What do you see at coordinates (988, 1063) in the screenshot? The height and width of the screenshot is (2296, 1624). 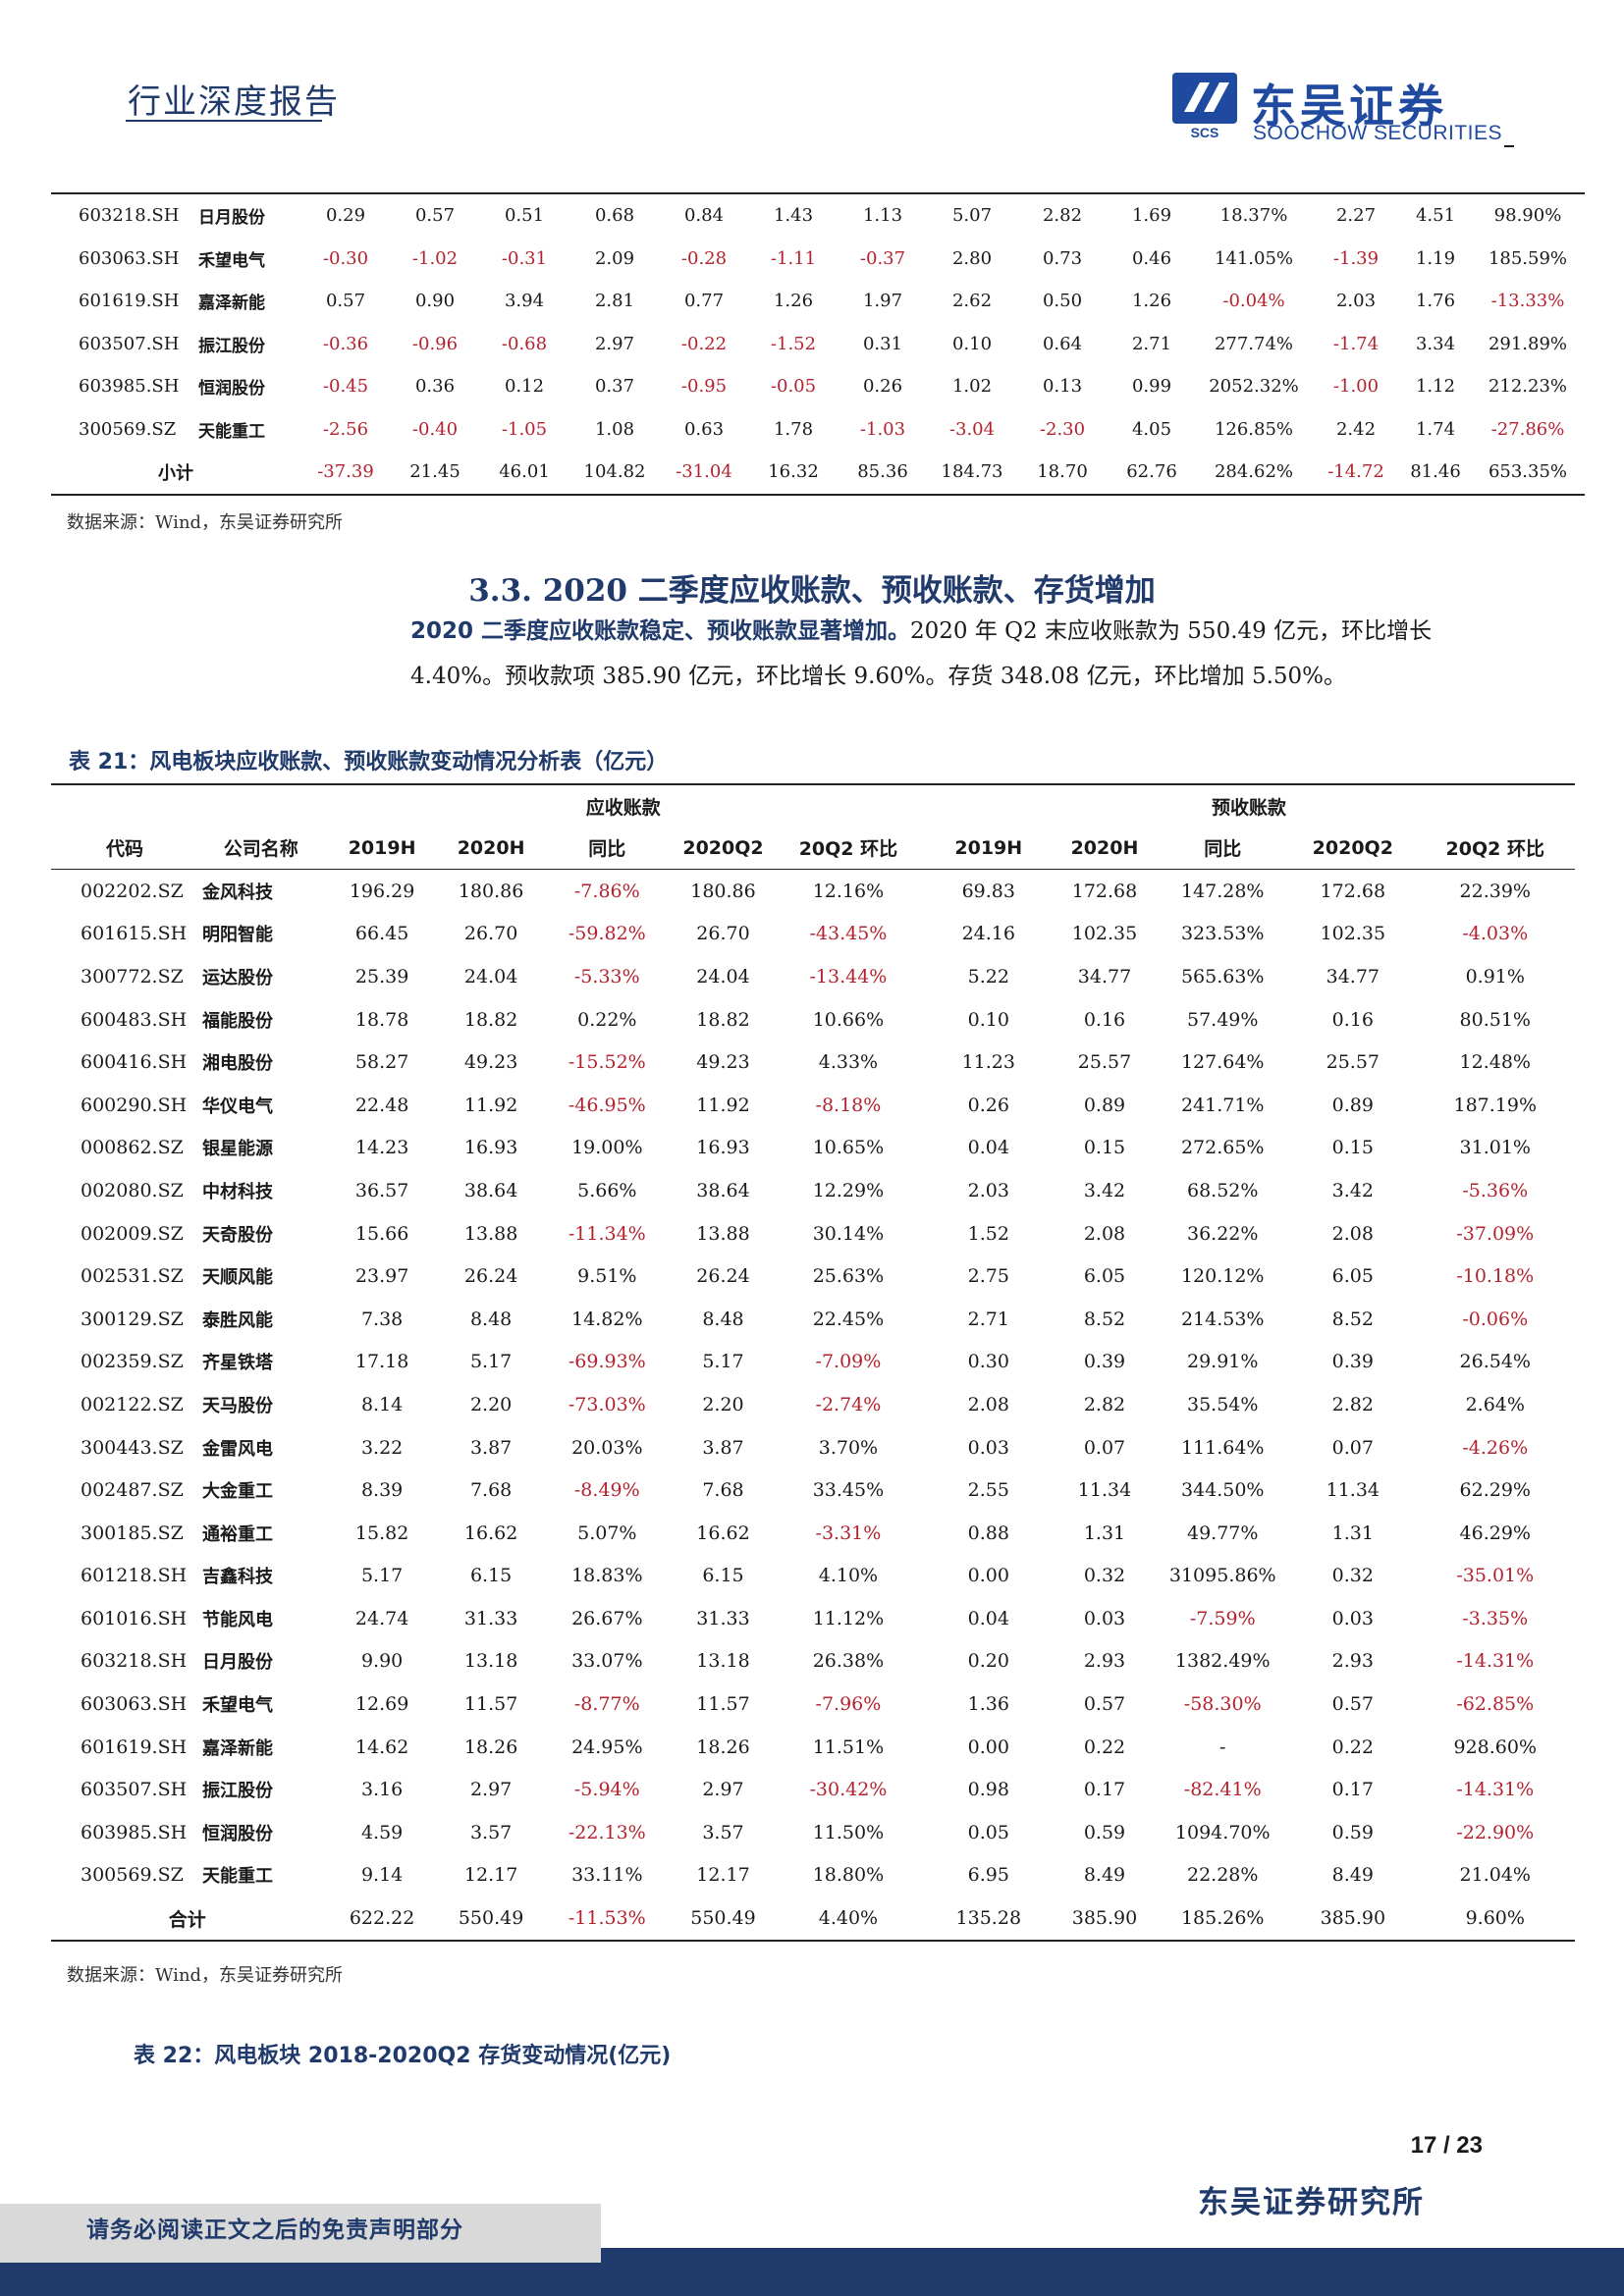 I see `value-cell: 11.23` at bounding box center [988, 1063].